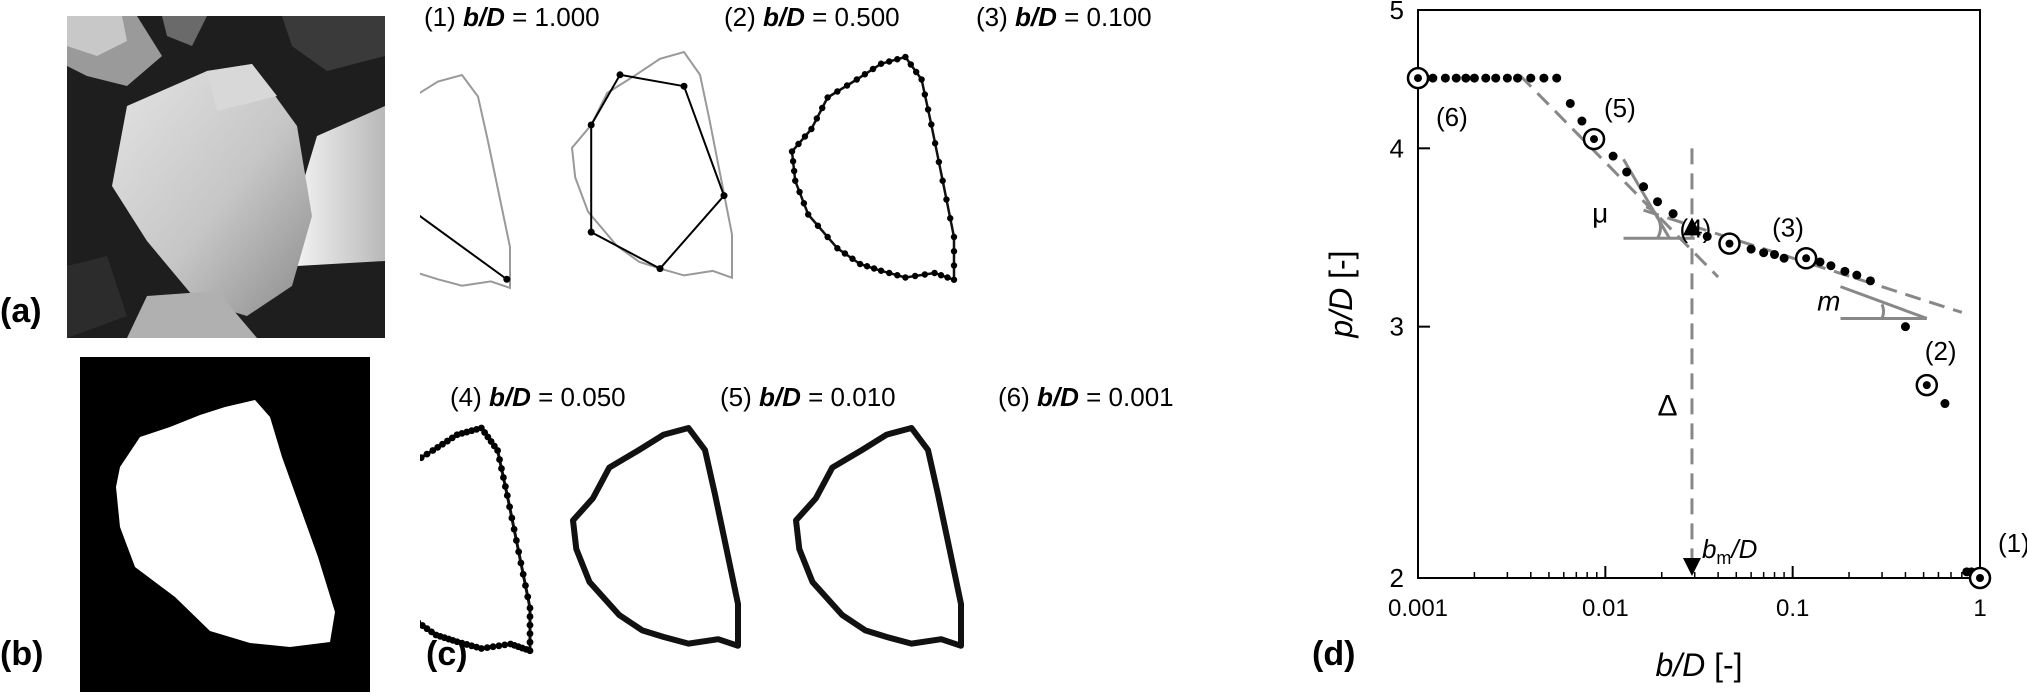  What do you see at coordinates (2012, 543) in the screenshot?
I see `circled-point-label: (1)` at bounding box center [2012, 543].